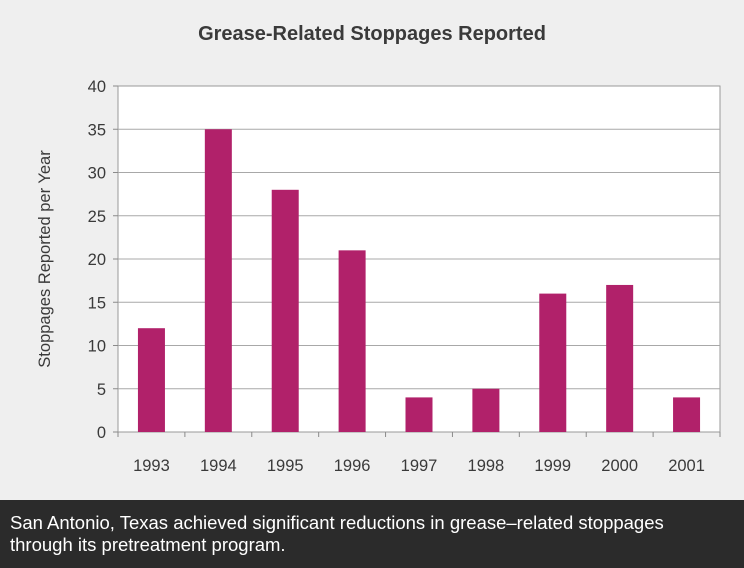  Describe the element at coordinates (218, 466) in the screenshot. I see `x-tick-label: 1994` at that location.